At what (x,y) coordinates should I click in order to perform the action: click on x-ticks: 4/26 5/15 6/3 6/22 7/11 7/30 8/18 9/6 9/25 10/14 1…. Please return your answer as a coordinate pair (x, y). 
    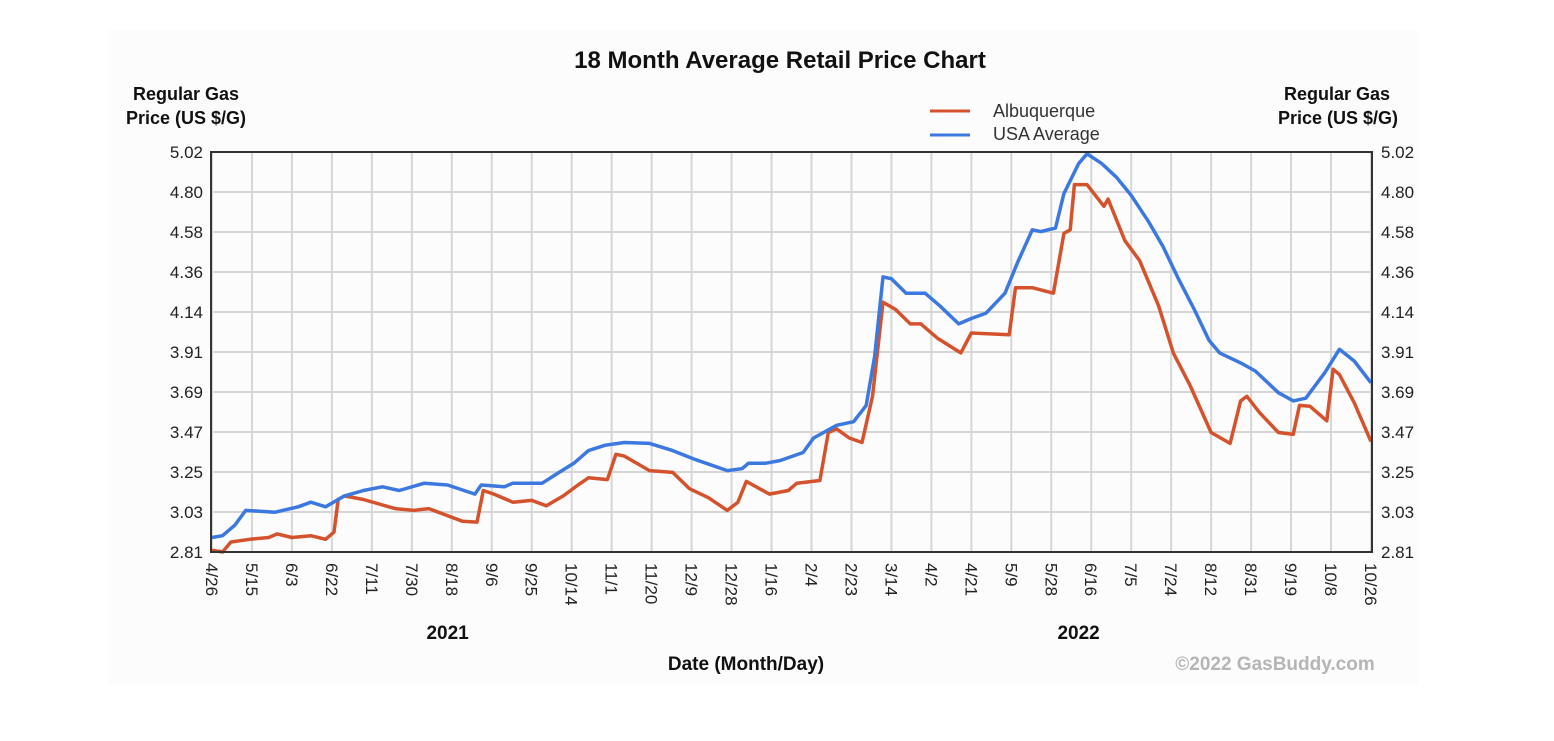
    Looking at the image, I should click on (791, 584).